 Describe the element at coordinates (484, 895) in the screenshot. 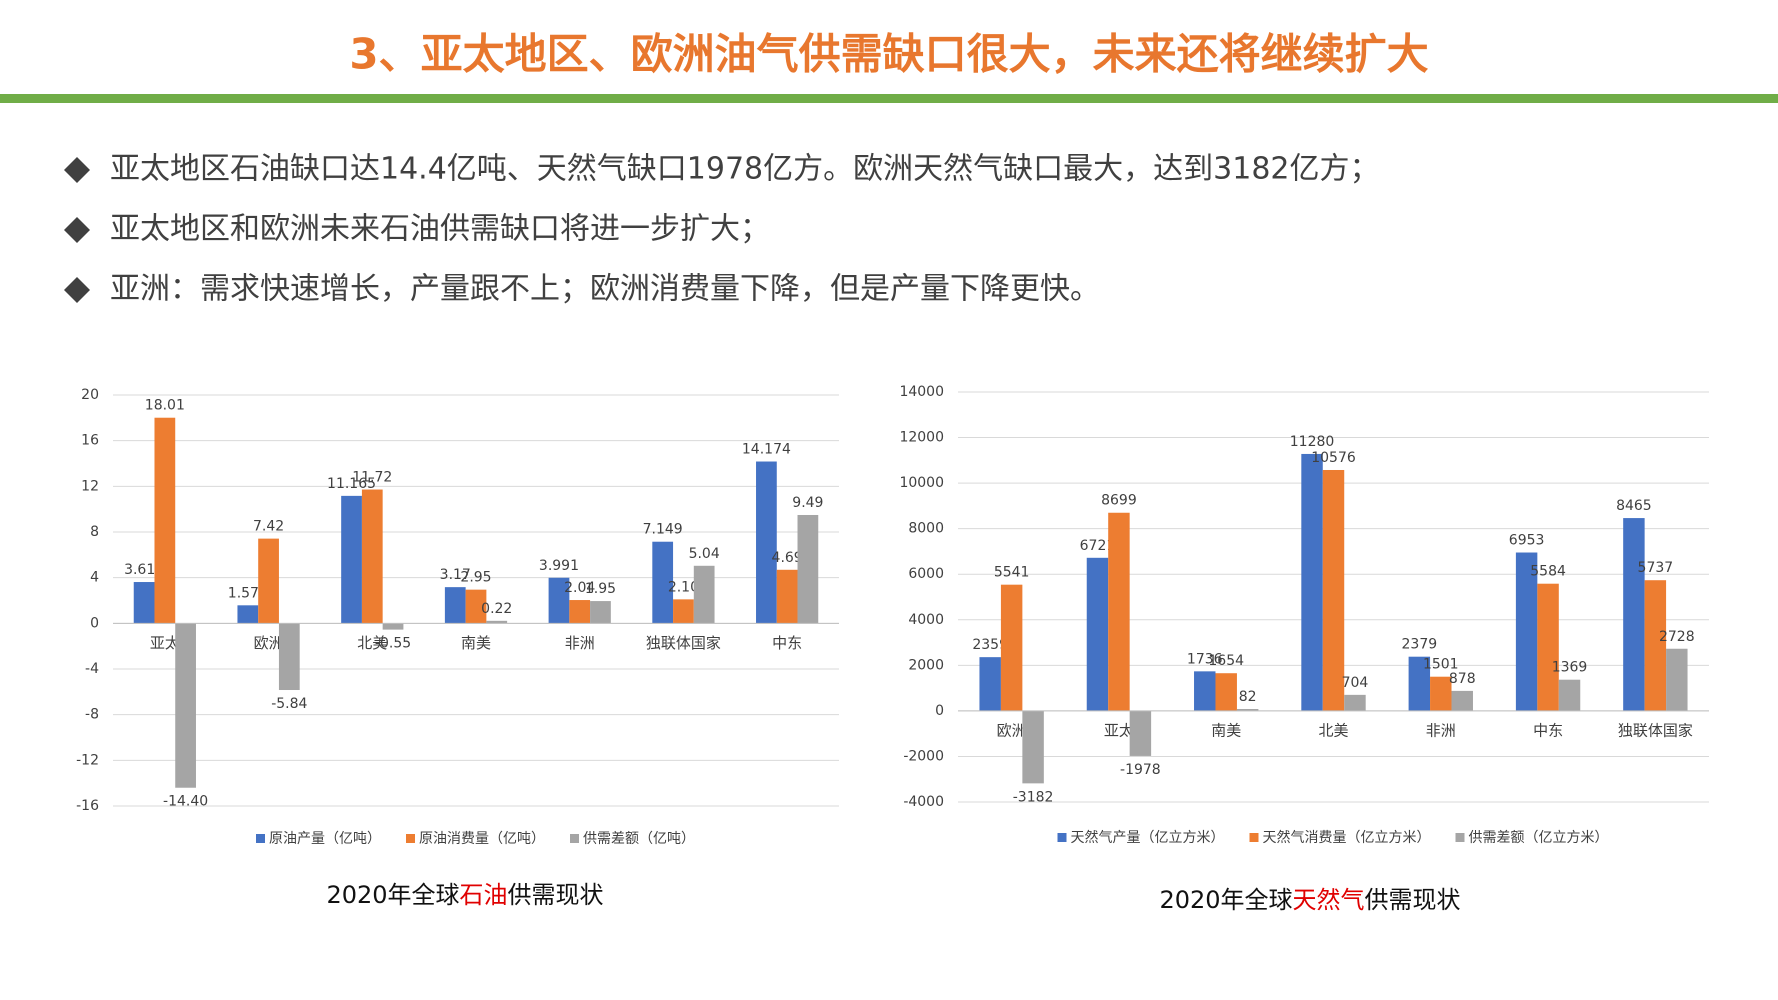

I see `caption-highlight: 石油` at that location.